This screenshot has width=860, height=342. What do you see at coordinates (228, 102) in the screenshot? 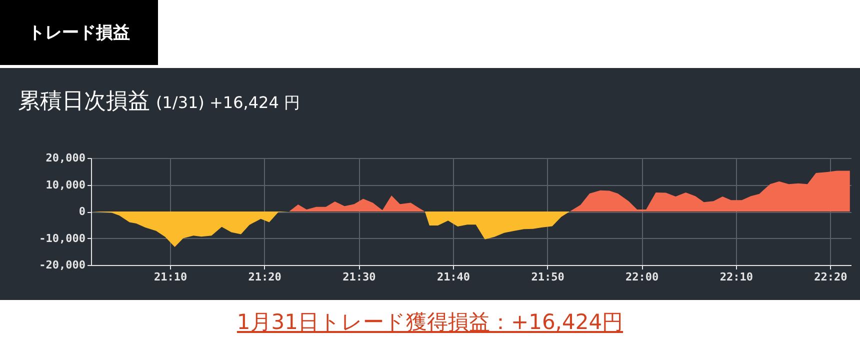
I see `chart-subtitle: (1/31) +16,424 円` at bounding box center [228, 102].